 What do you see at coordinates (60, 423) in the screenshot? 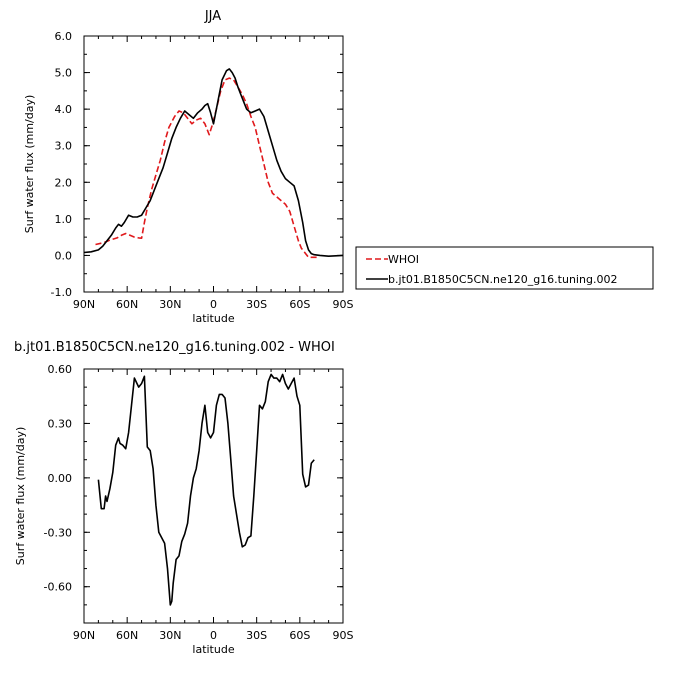
I see `y-tick-label: 0.30` at bounding box center [60, 423].